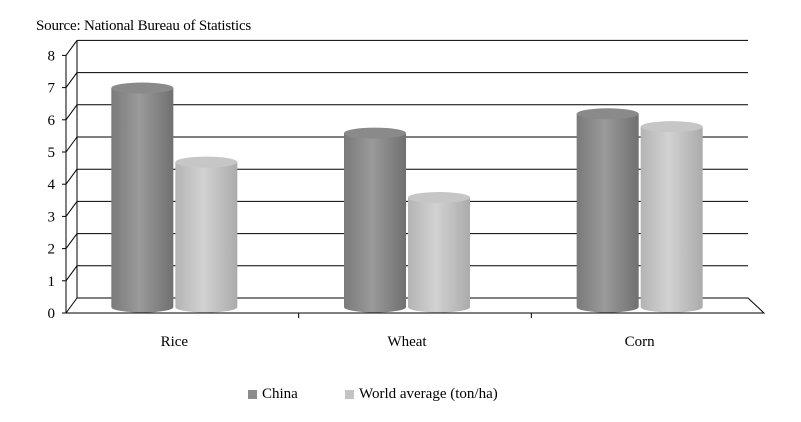 This screenshot has width=801, height=422. I want to click on bar-top-rice-china, so click(142, 88).